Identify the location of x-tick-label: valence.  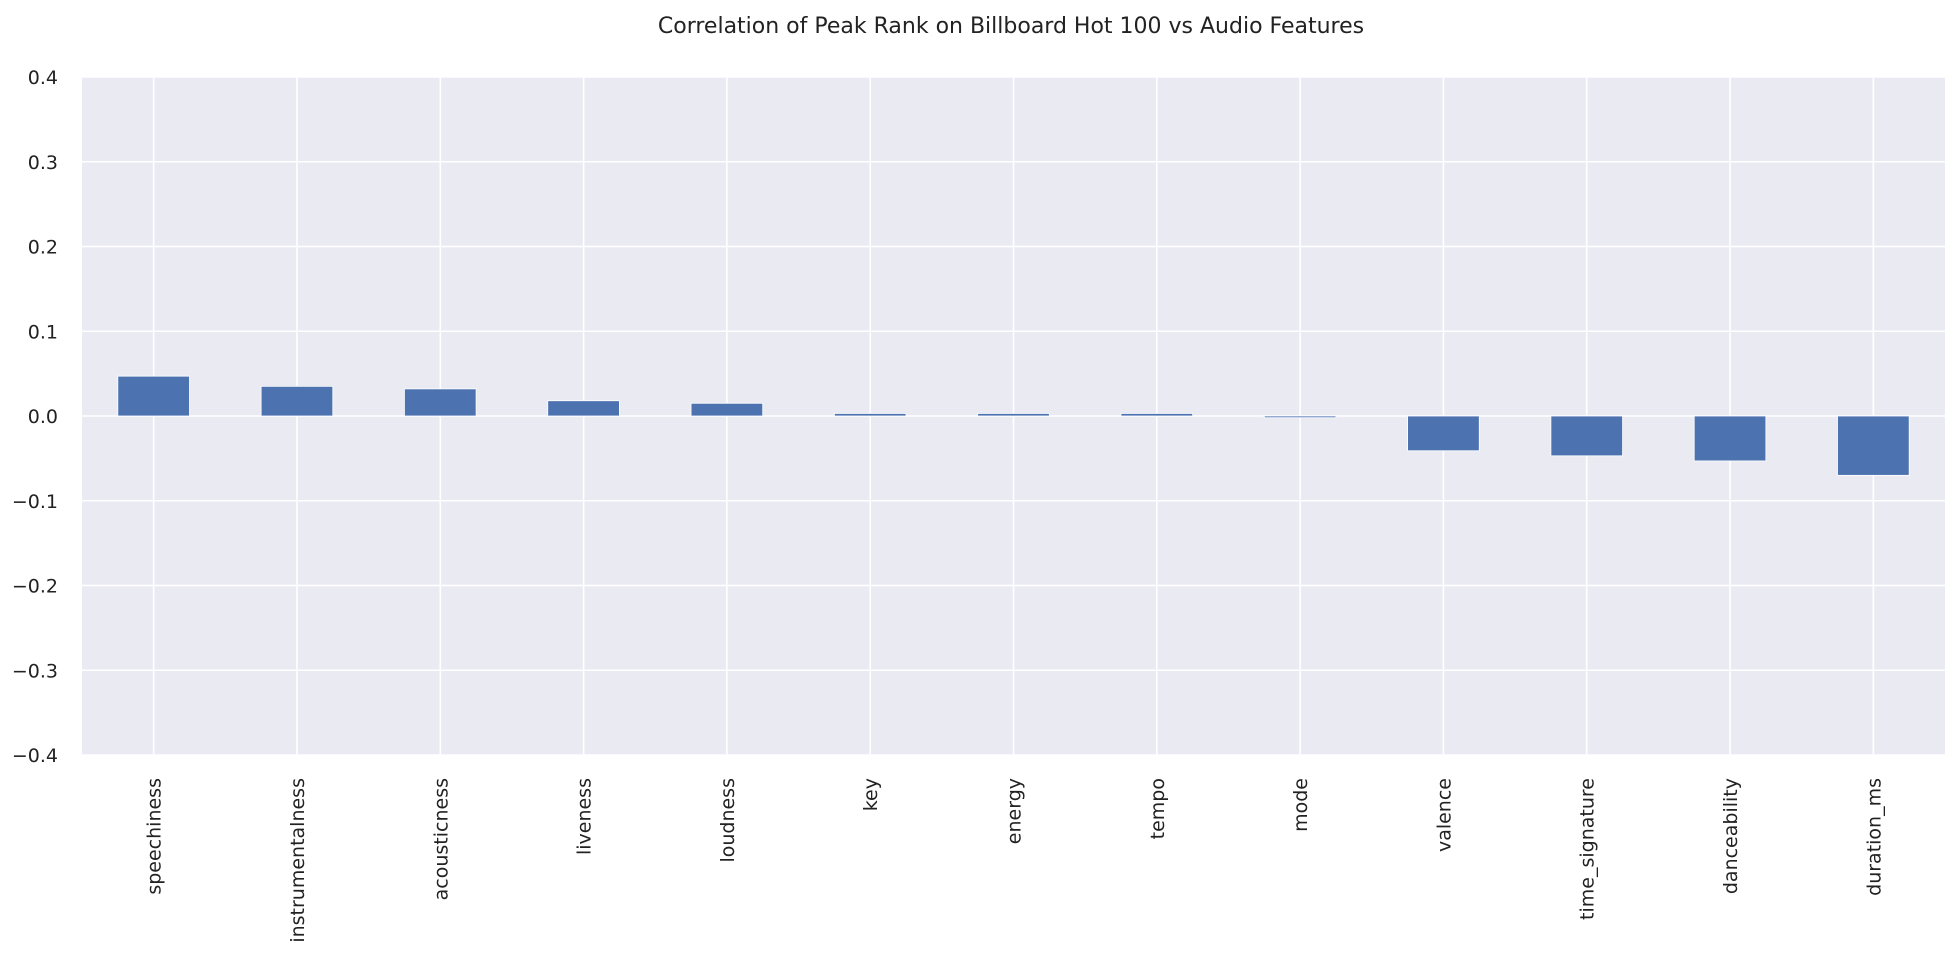
(1444, 815).